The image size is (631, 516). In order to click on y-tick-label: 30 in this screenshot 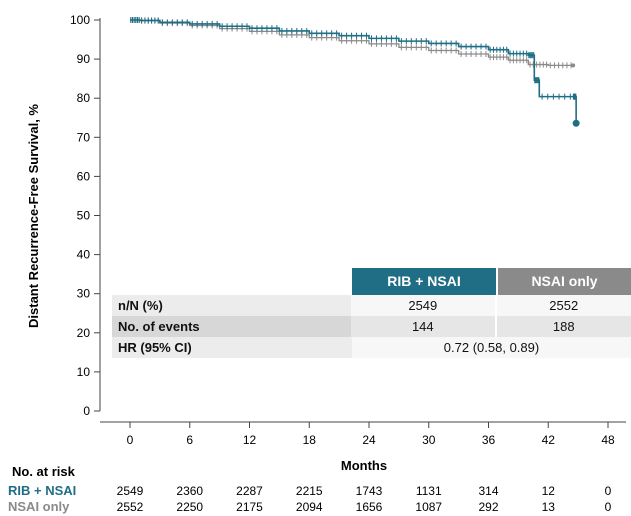, I will do `click(84, 294)`.